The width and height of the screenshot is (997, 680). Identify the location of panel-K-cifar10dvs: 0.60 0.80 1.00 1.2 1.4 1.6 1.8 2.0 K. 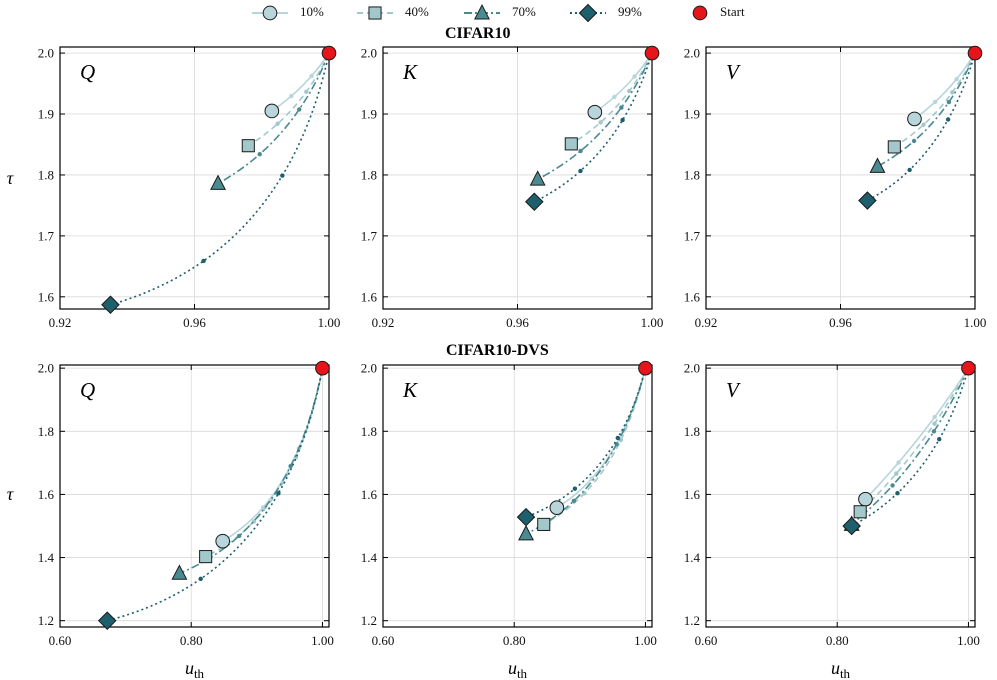
(509, 504).